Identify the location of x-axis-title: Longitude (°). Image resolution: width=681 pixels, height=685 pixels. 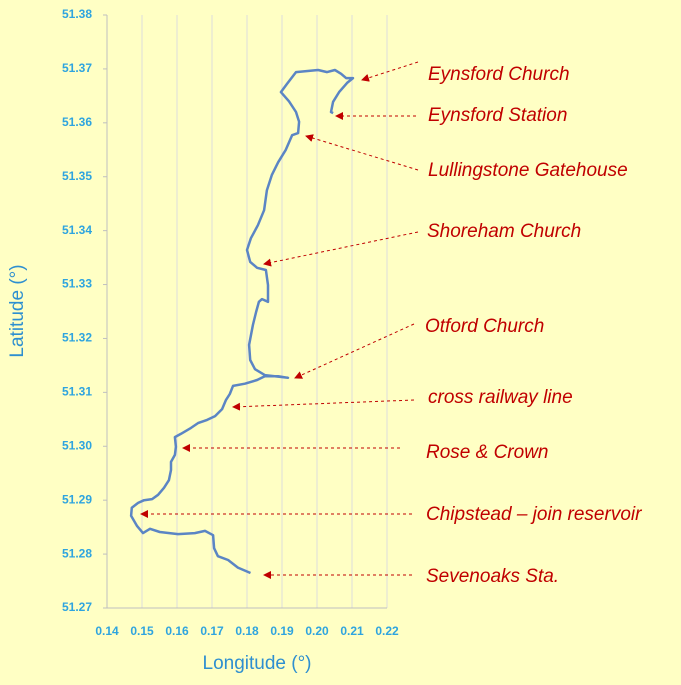
(257, 663).